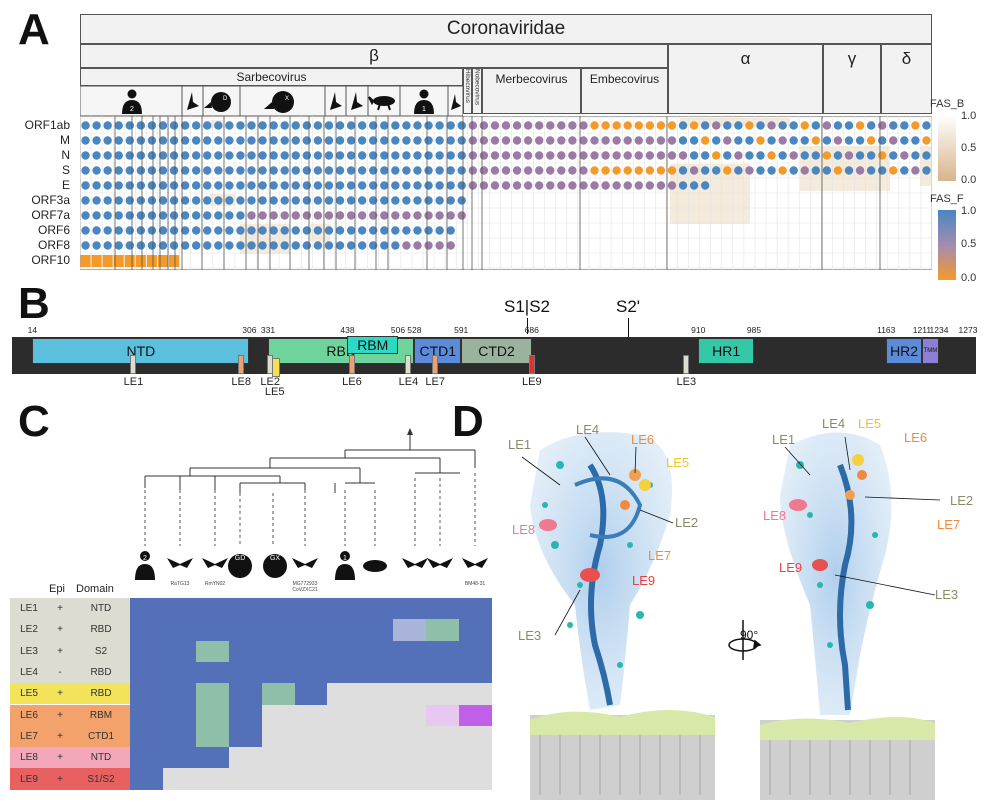  What do you see at coordinates (477, 87) in the screenshot?
I see `subgenus-nobecovirus-label: Nobecovirus` at bounding box center [477, 87].